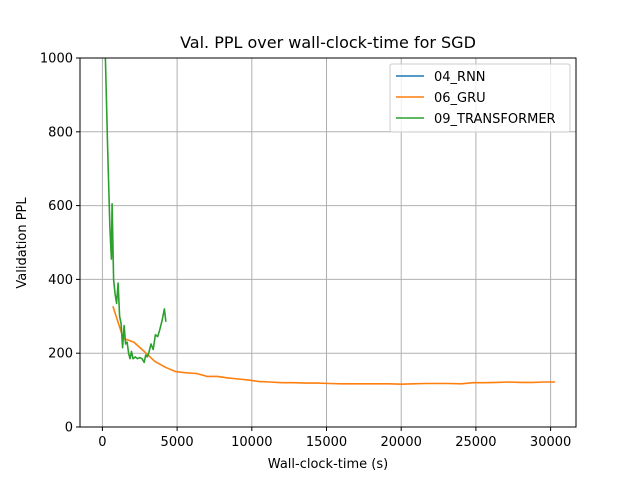  I want to click on y-tick-label: 1000, so click(56, 59).